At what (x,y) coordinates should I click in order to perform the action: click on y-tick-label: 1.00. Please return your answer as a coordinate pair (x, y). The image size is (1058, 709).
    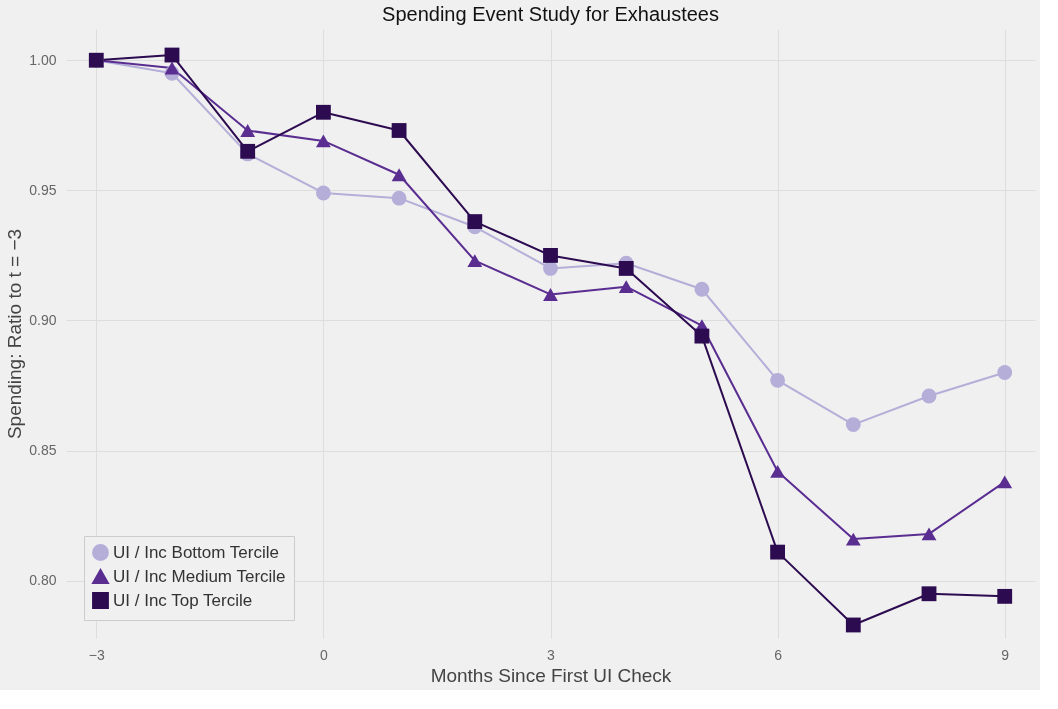
    Looking at the image, I should click on (43, 59).